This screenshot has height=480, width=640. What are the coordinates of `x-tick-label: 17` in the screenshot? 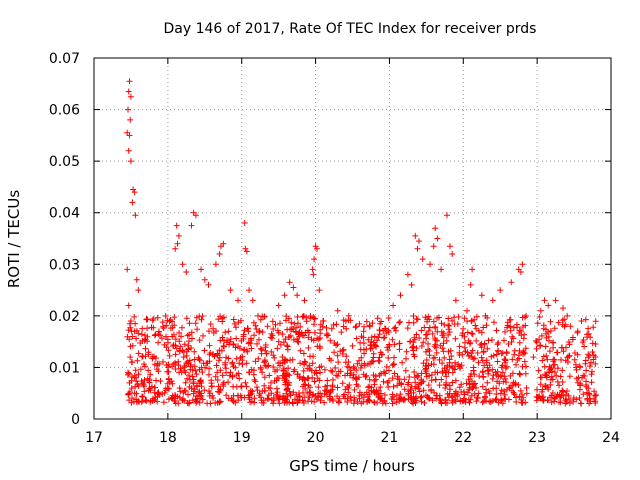 It's located at (94, 438).